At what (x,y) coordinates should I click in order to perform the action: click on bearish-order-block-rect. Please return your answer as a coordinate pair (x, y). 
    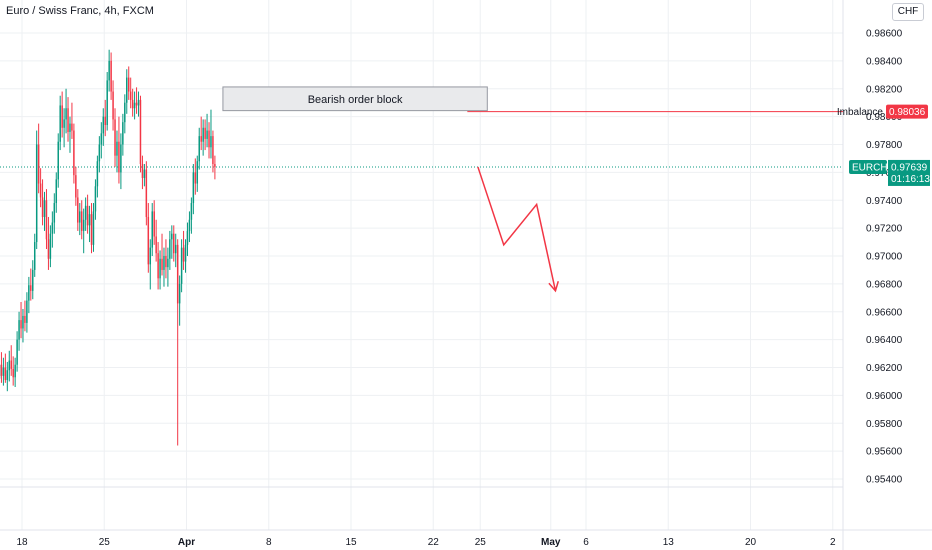
    Looking at the image, I should click on (355, 99).